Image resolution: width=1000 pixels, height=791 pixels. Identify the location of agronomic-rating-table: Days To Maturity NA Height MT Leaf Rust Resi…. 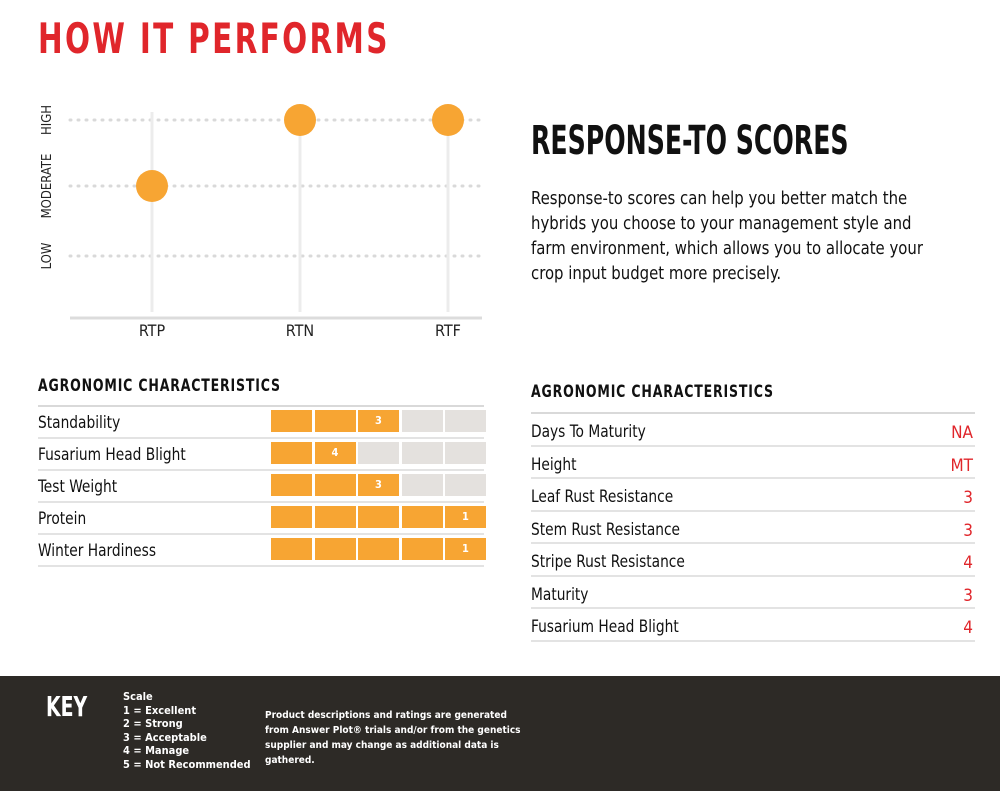
(753, 527).